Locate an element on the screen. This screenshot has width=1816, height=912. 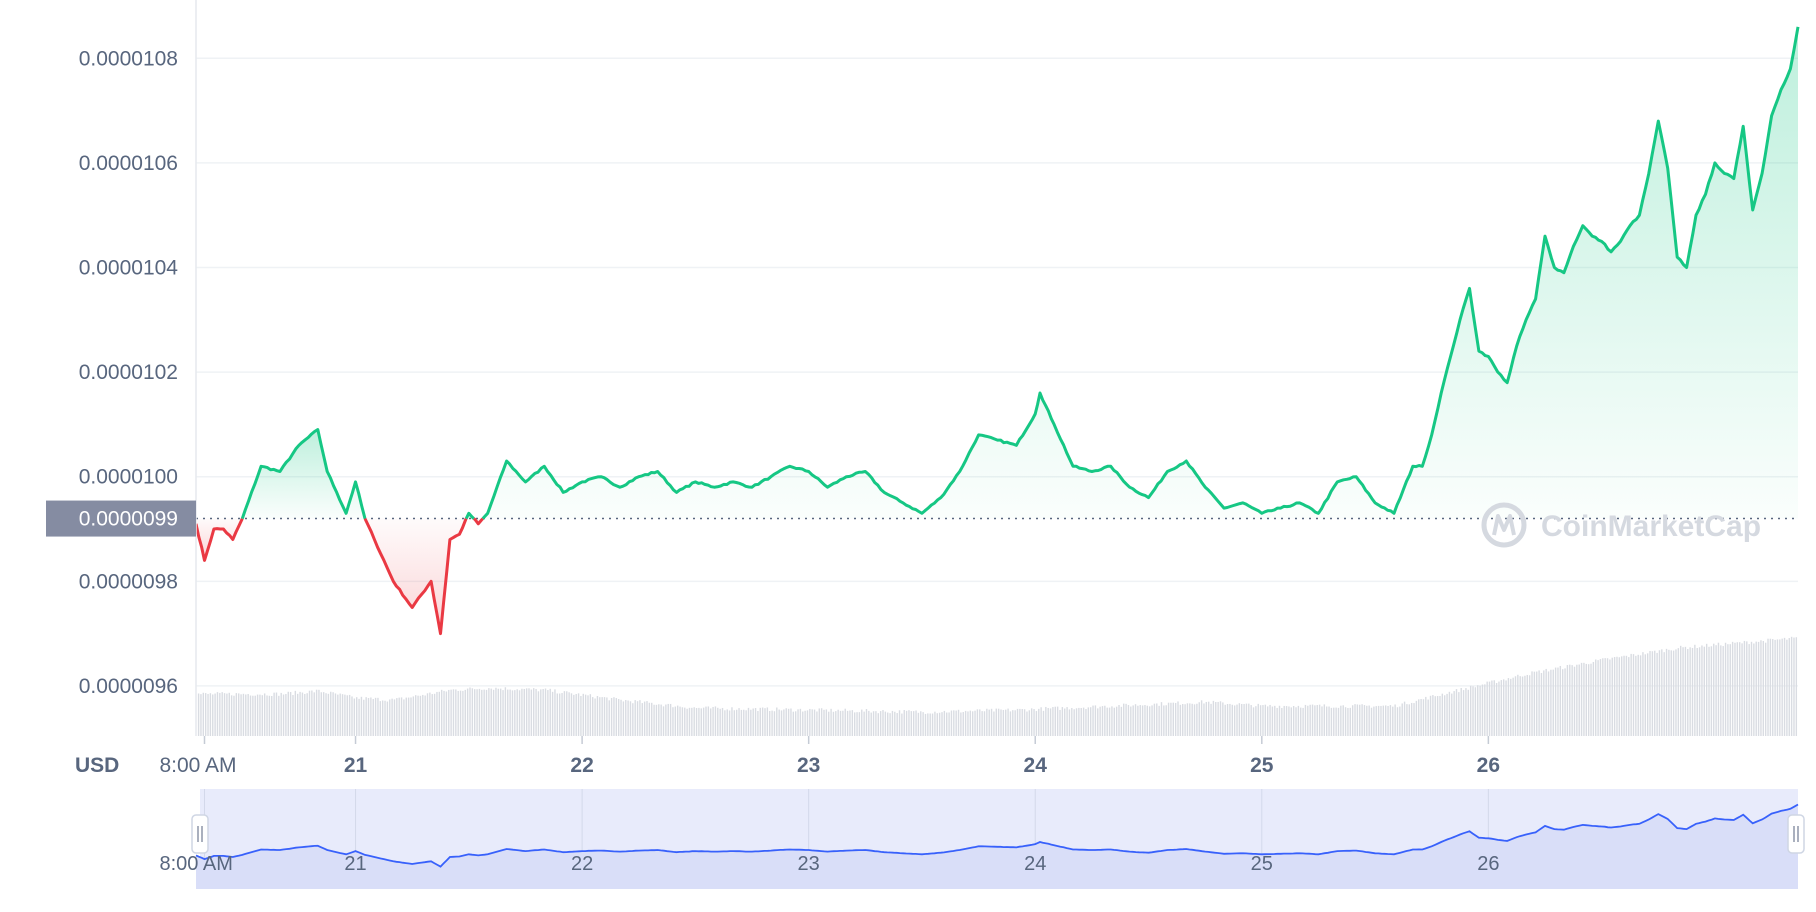
x-tick-label: 22 is located at coordinates (581, 765).